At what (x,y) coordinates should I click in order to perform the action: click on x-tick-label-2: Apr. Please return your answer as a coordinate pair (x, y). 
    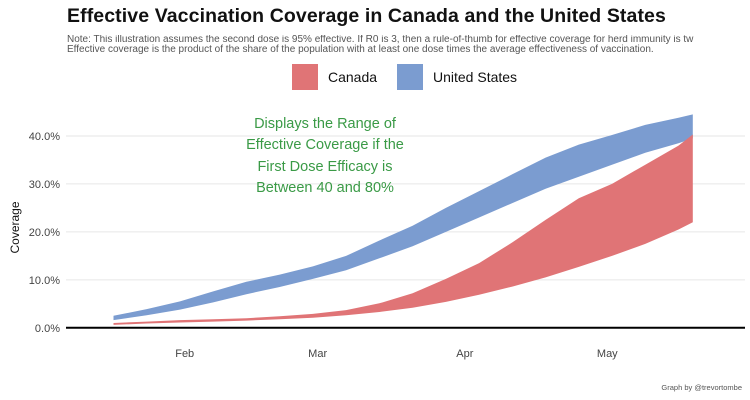
    Looking at the image, I should click on (464, 354).